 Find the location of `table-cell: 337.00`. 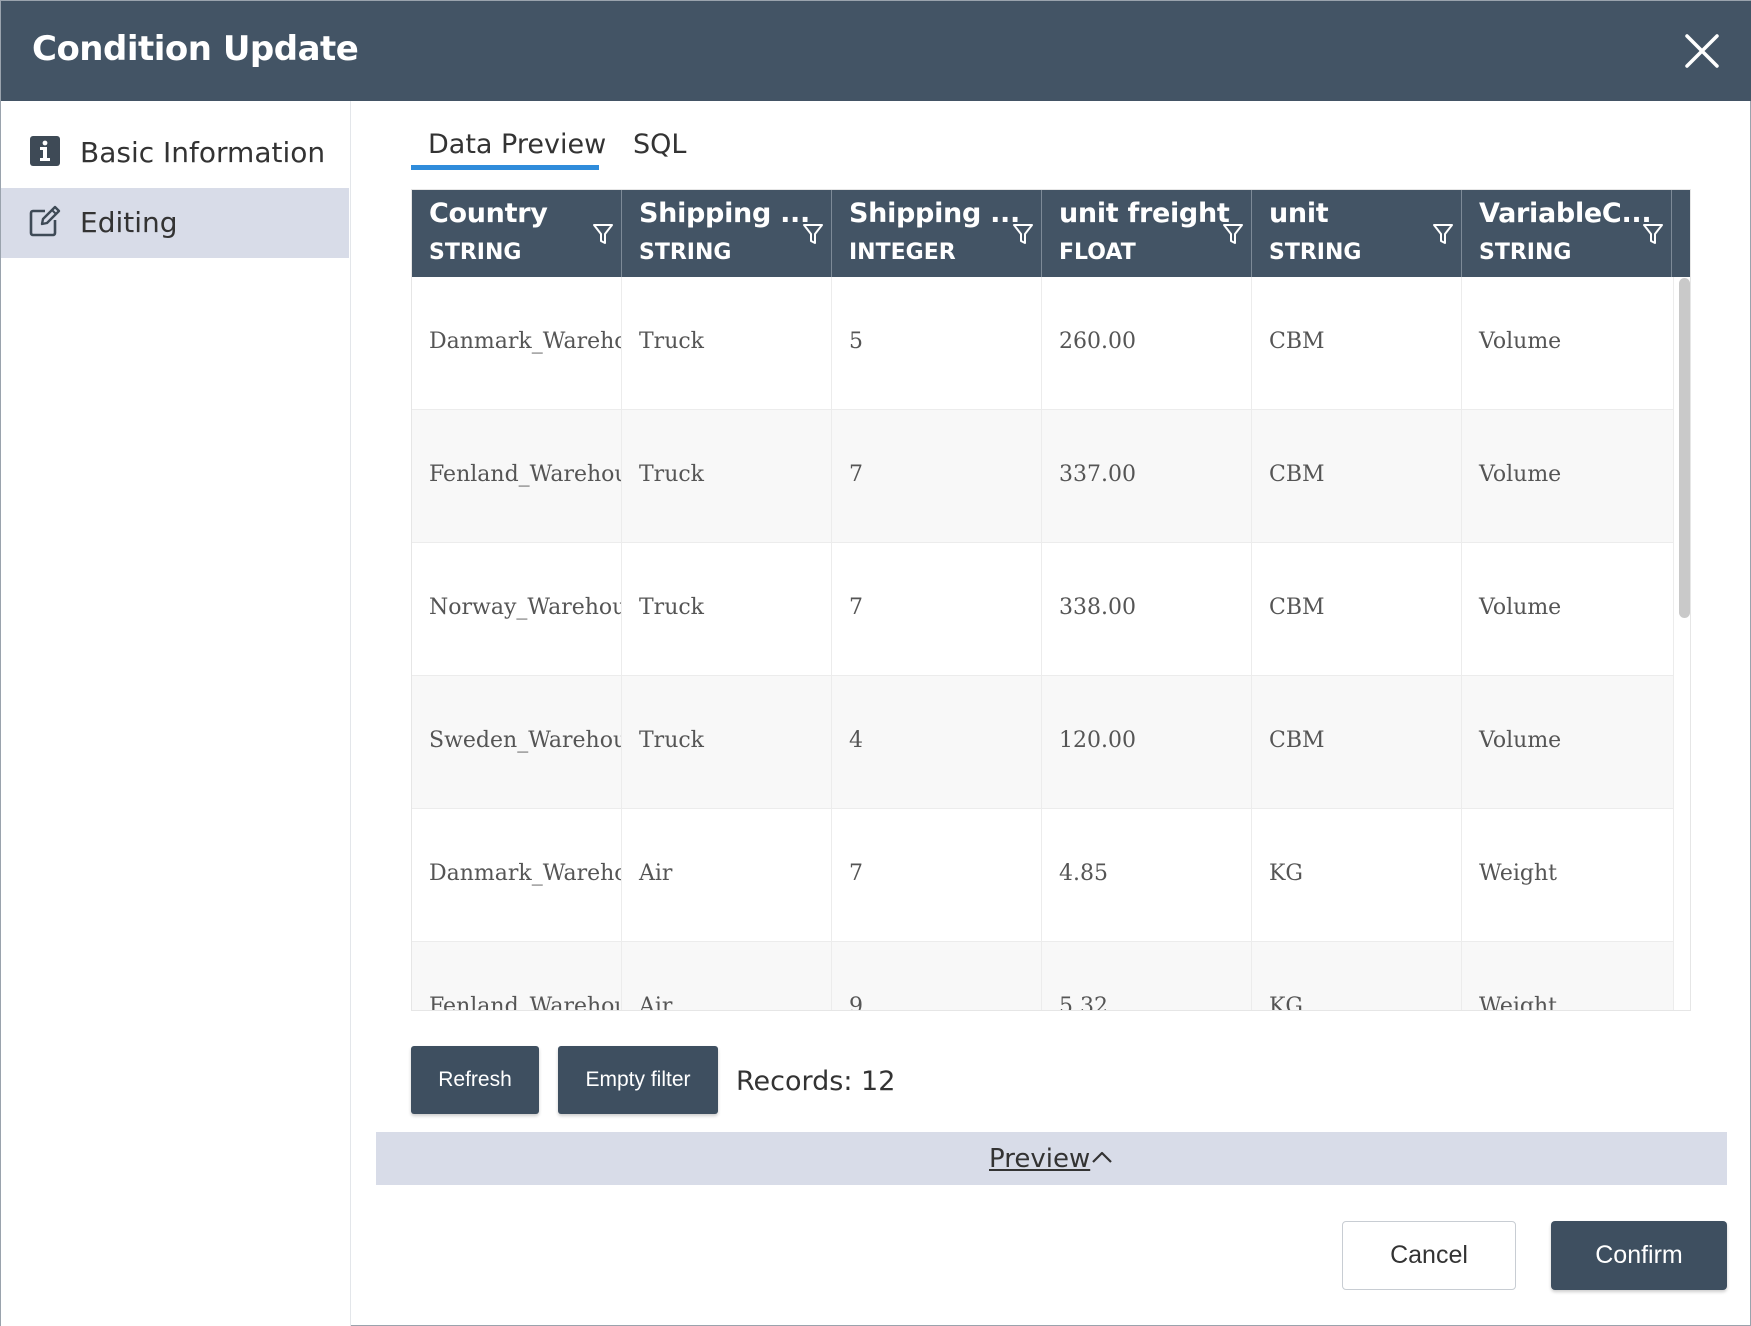

table-cell: 337.00 is located at coordinates (1147, 476).